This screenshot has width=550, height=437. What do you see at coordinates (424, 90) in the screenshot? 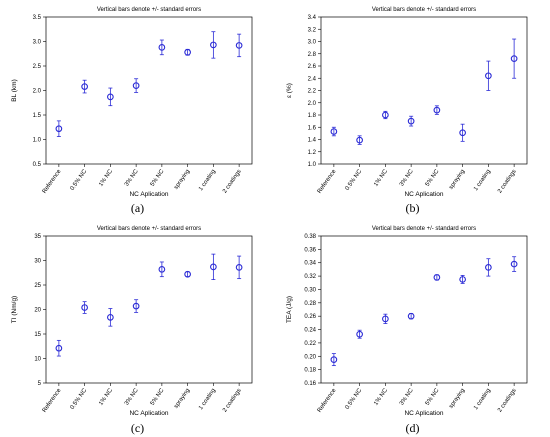
I see `chart-b-plot-frame` at bounding box center [424, 90].